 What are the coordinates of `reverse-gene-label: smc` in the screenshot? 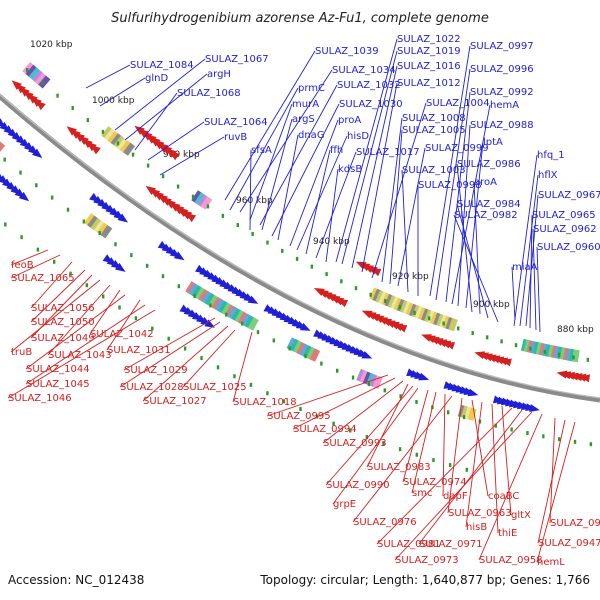 It's located at (422, 493).